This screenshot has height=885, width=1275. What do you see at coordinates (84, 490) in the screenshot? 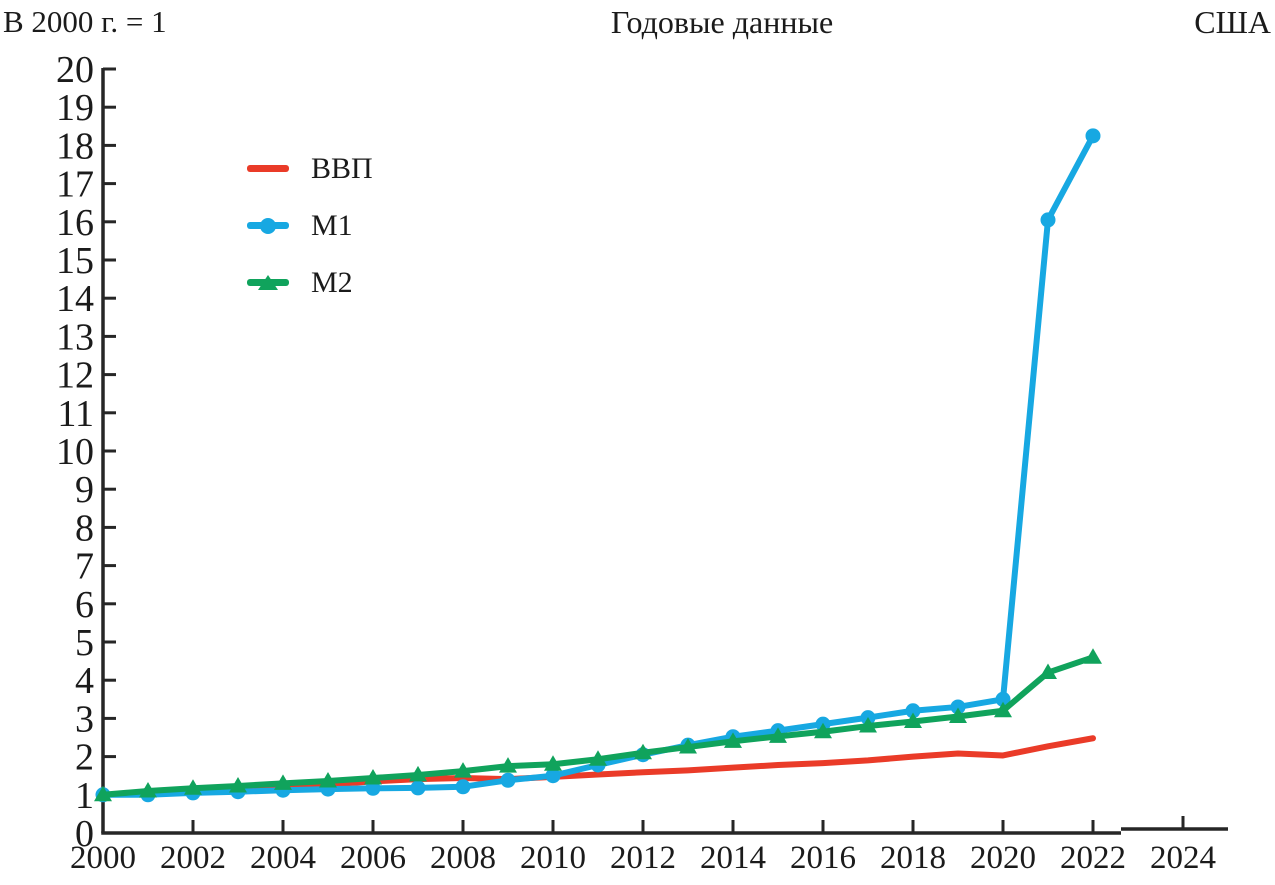
I see `y-tick-label: 9` at bounding box center [84, 490].